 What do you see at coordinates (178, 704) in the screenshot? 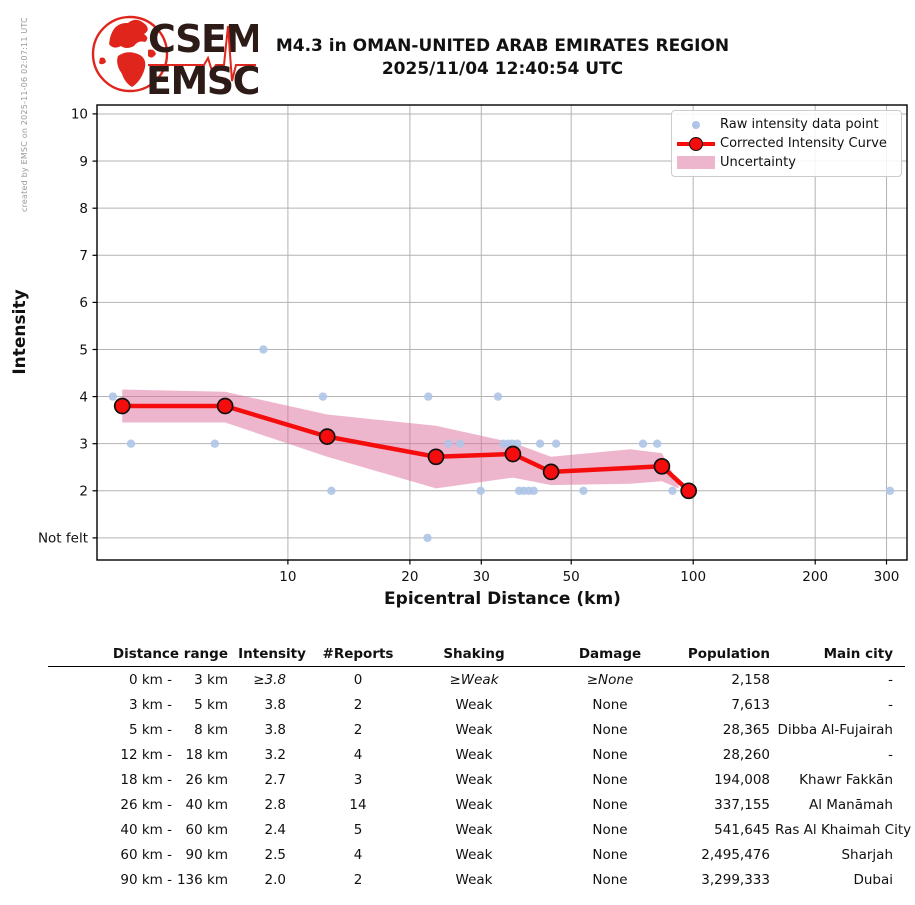
I see `distance-range-cell: 3 km -5 km` at bounding box center [178, 704].